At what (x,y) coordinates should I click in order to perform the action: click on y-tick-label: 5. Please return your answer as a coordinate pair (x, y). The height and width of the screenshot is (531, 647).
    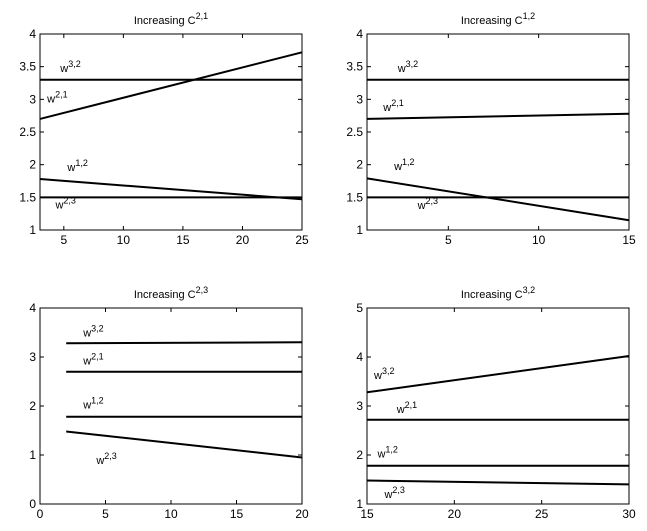
    Looking at the image, I should click on (359, 308).